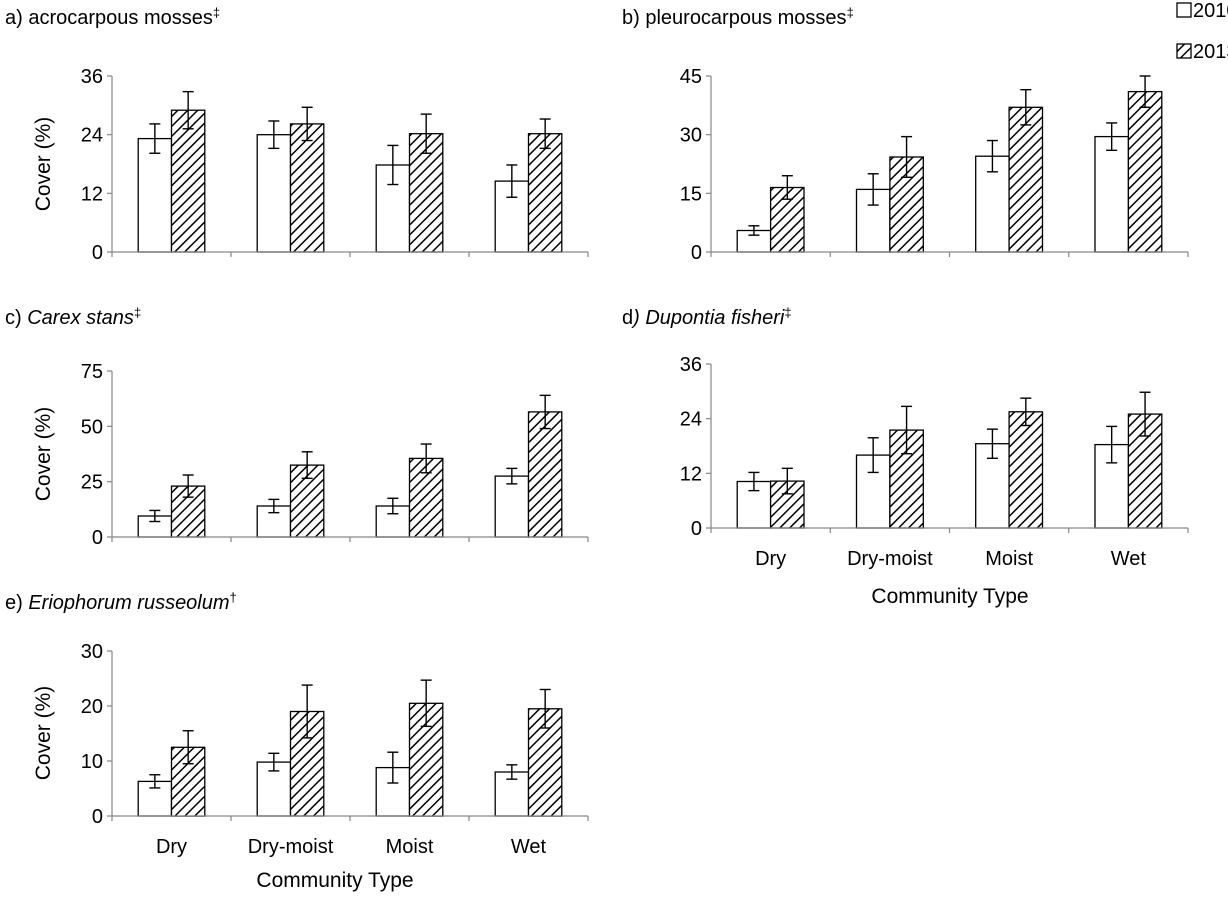  I want to click on panel-title: c) Carex stans‡, so click(73, 317).